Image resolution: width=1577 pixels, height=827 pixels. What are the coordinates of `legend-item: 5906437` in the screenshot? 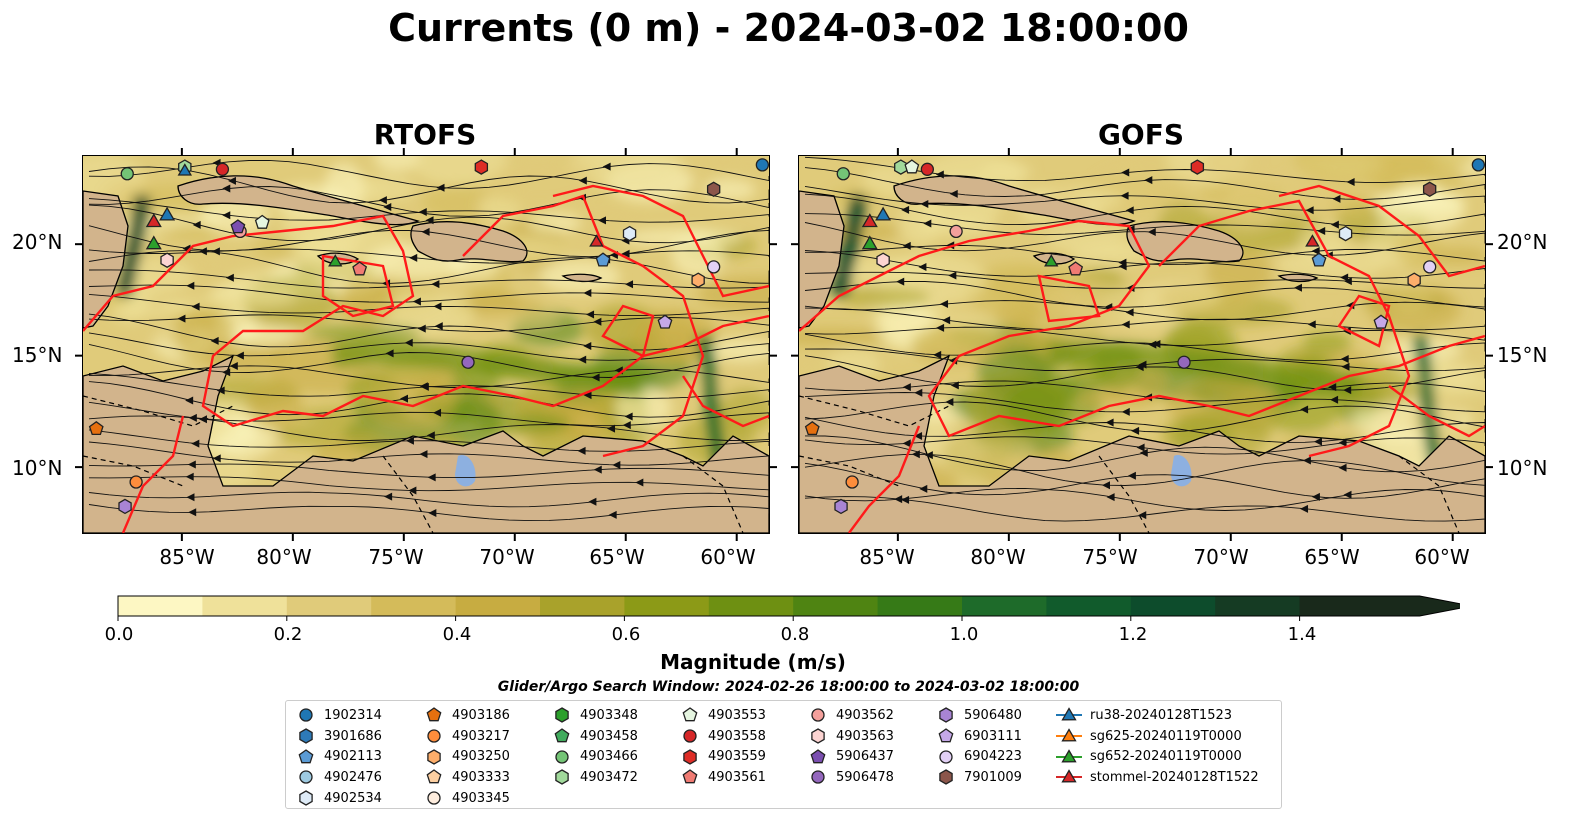 It's located at (851, 756).